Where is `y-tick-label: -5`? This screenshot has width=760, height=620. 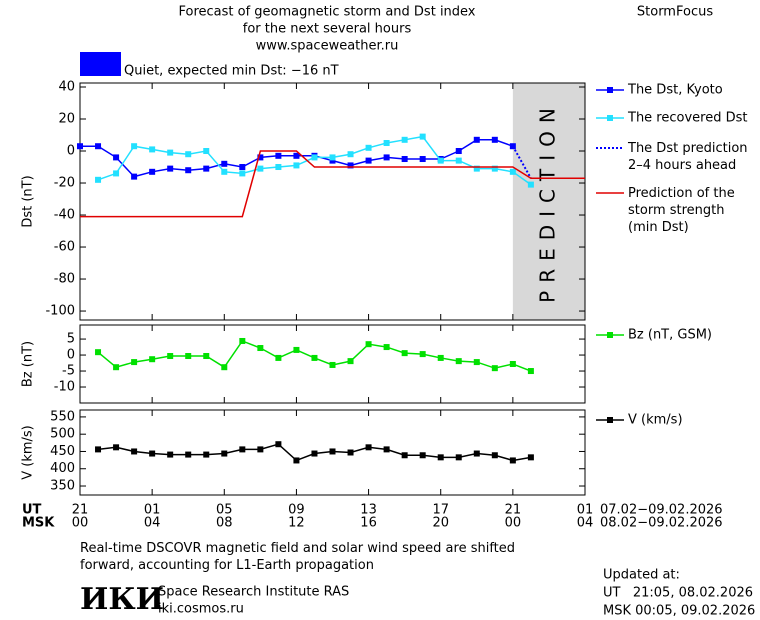
y-tick-label: -5 is located at coordinates (68, 371).